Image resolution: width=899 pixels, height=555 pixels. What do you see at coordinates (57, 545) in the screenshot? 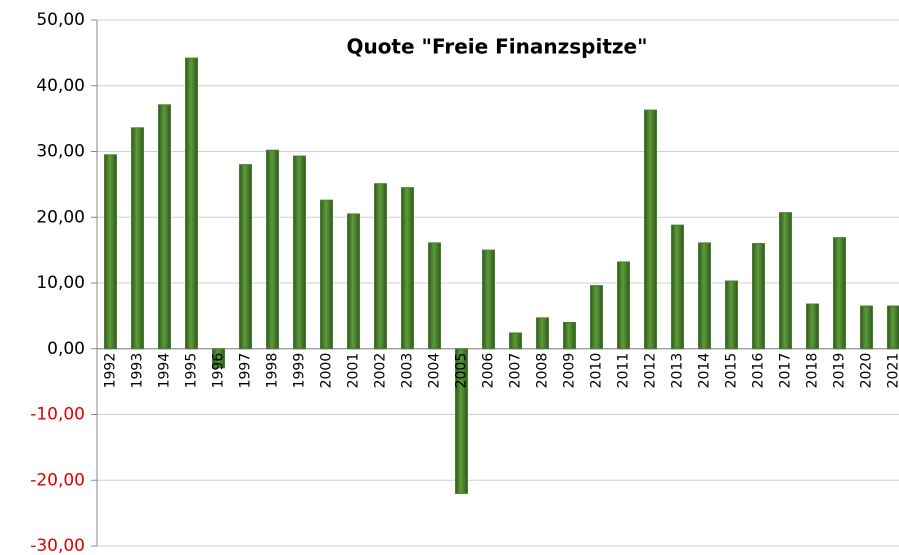
I see `y-tick-label: -30,00` at bounding box center [57, 545].